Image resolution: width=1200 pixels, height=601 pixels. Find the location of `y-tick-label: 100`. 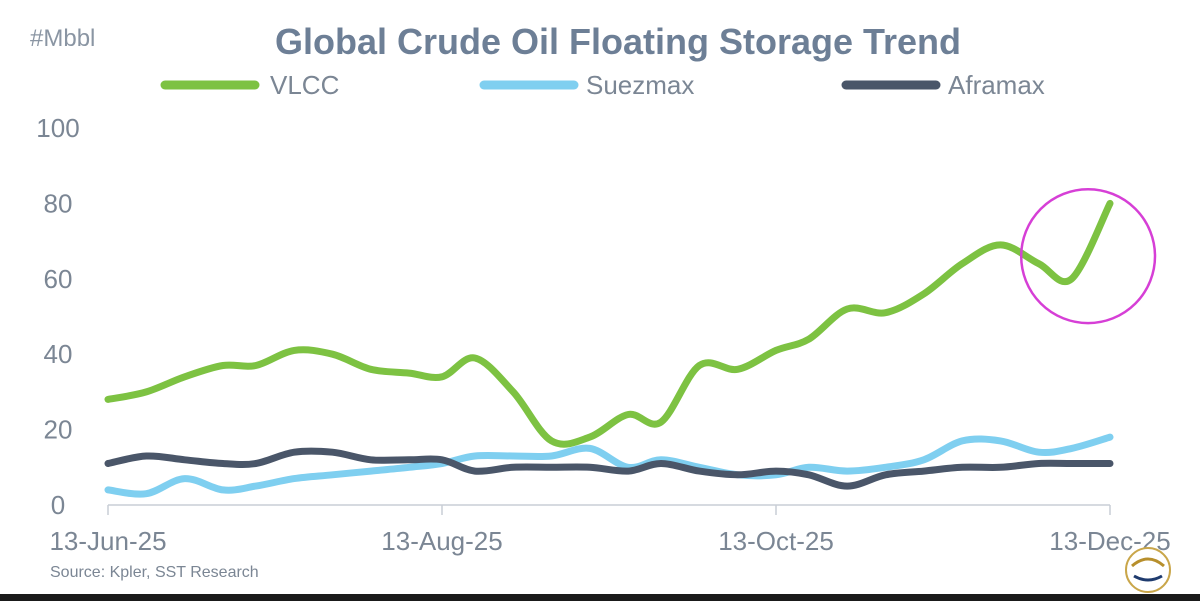

y-tick-label: 100 is located at coordinates (57, 128).